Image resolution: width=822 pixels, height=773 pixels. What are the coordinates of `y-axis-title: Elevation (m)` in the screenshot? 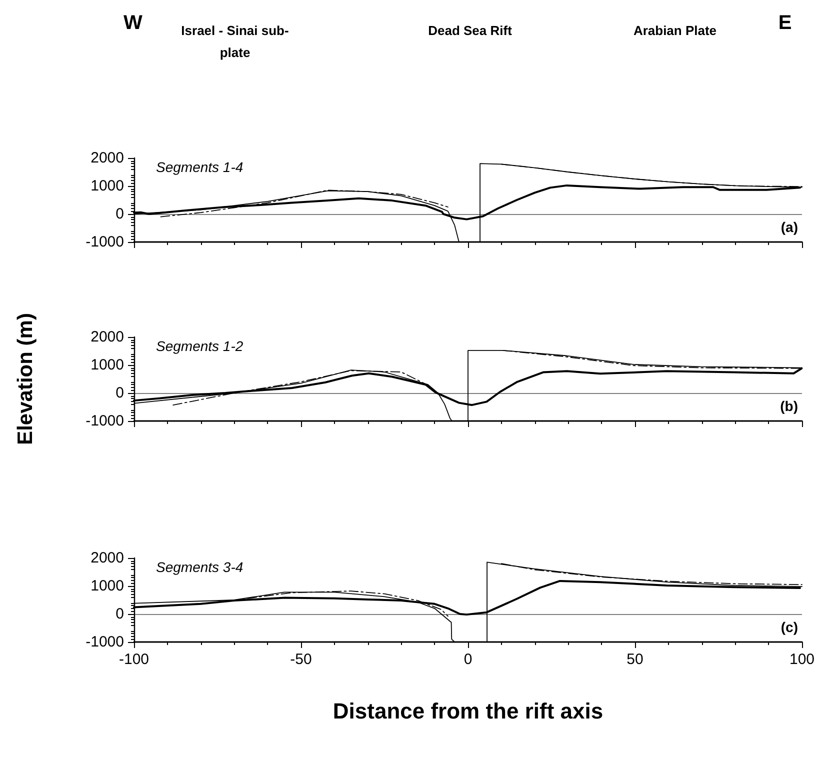 It's located at (25, 379).